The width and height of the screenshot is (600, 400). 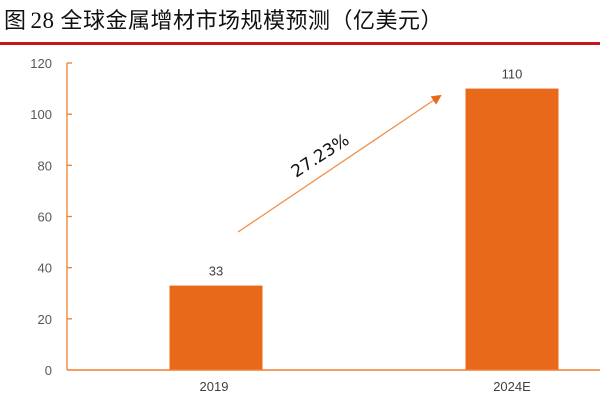 I want to click on cagr-annotation: 27.23%, so click(x=339, y=163).